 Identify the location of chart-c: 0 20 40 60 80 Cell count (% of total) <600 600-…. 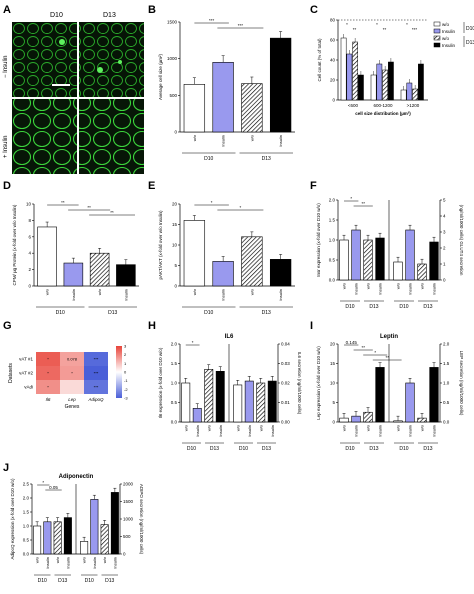
(395, 67).